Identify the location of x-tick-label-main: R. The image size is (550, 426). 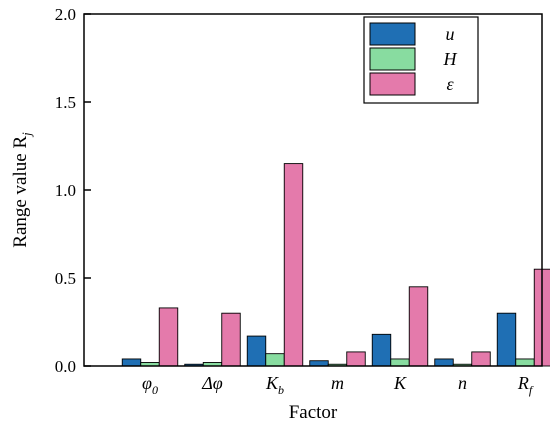
(523, 383).